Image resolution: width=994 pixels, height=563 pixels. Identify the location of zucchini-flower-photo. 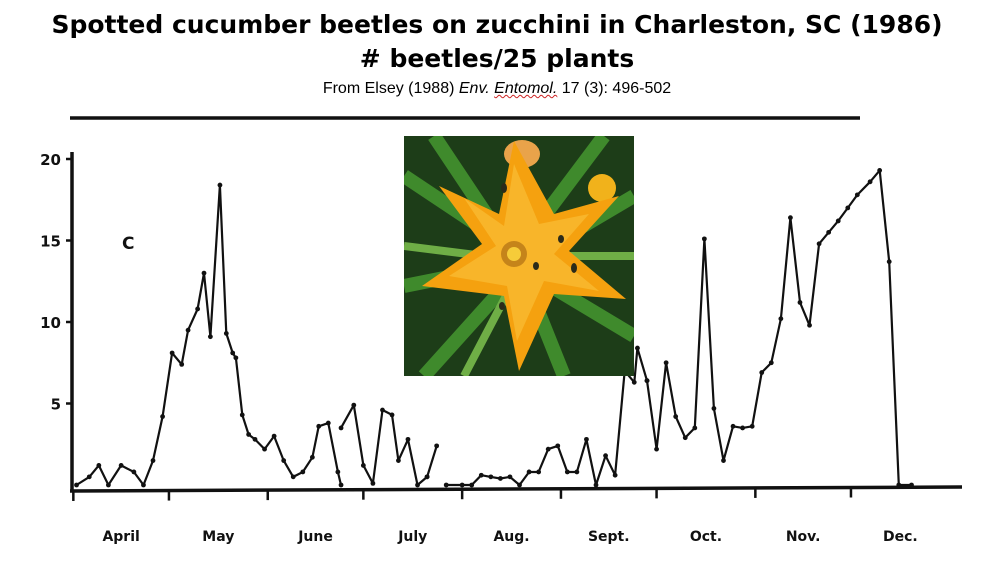
(519, 256).